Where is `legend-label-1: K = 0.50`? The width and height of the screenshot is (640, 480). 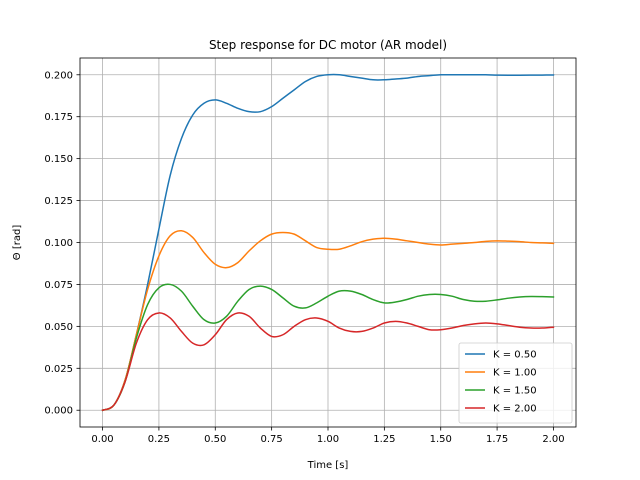
legend-label-1: K = 0.50 is located at coordinates (515, 355).